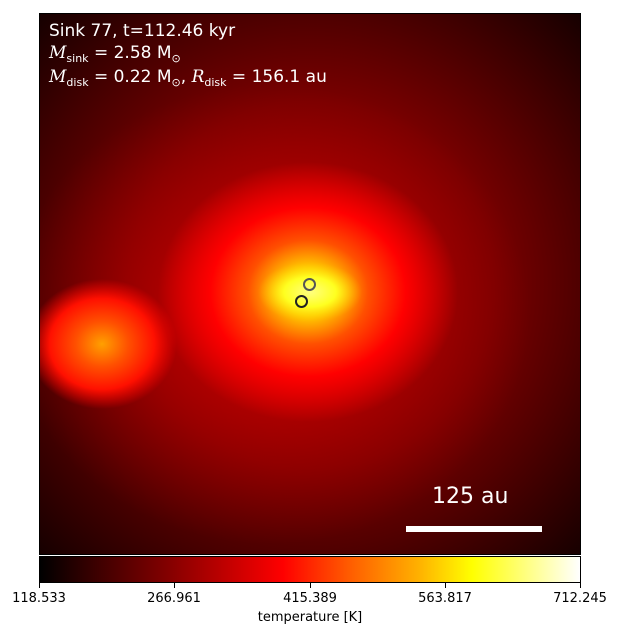 The image size is (619, 636). Describe the element at coordinates (176, 82) in the screenshot. I see `mdisk-unit-sub: ⊙` at that location.